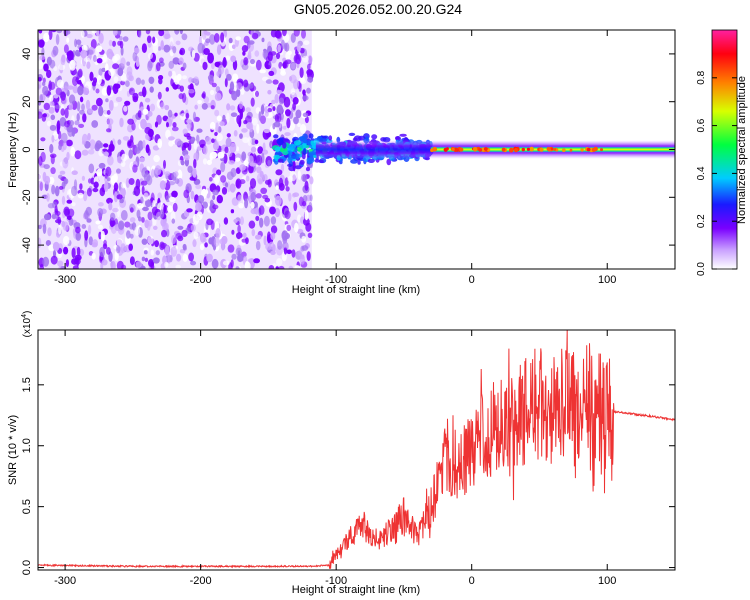  I want to click on snr-y-multiplier: (x104), so click(27, 324).